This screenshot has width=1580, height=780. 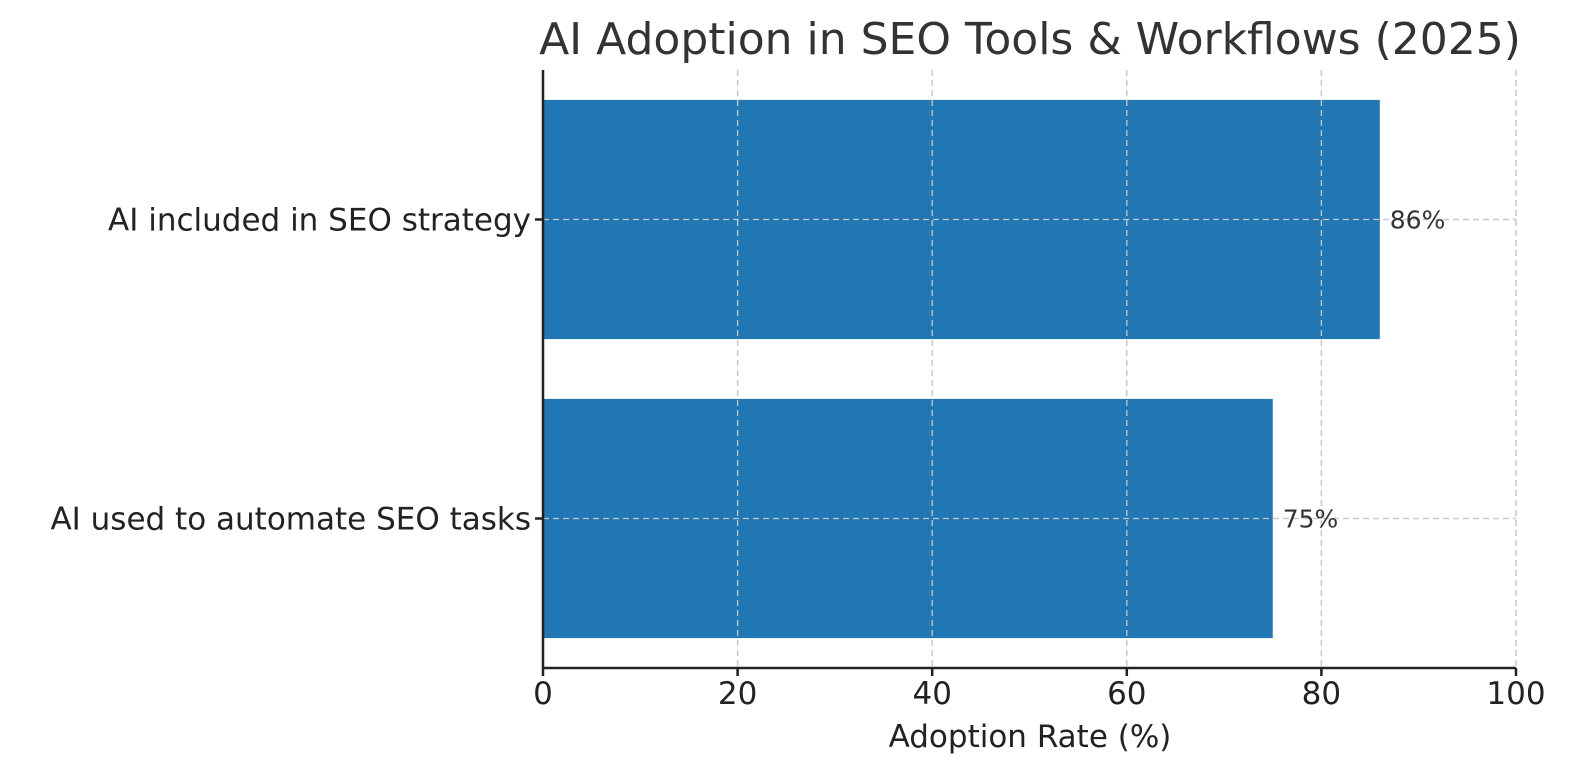 I want to click on x-tick-label: 60, so click(x=1126, y=694).